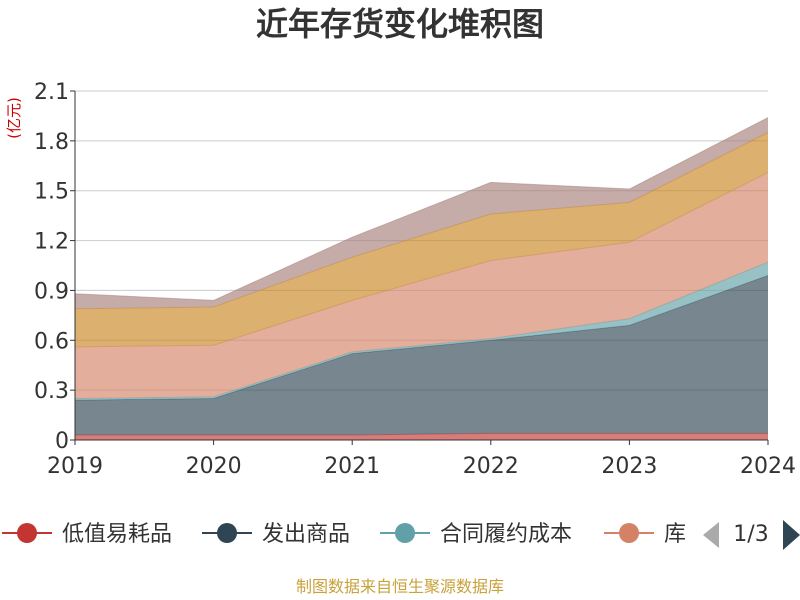  Describe the element at coordinates (51, 192) in the screenshot. I see `y-tick-label: 1.5` at that location.